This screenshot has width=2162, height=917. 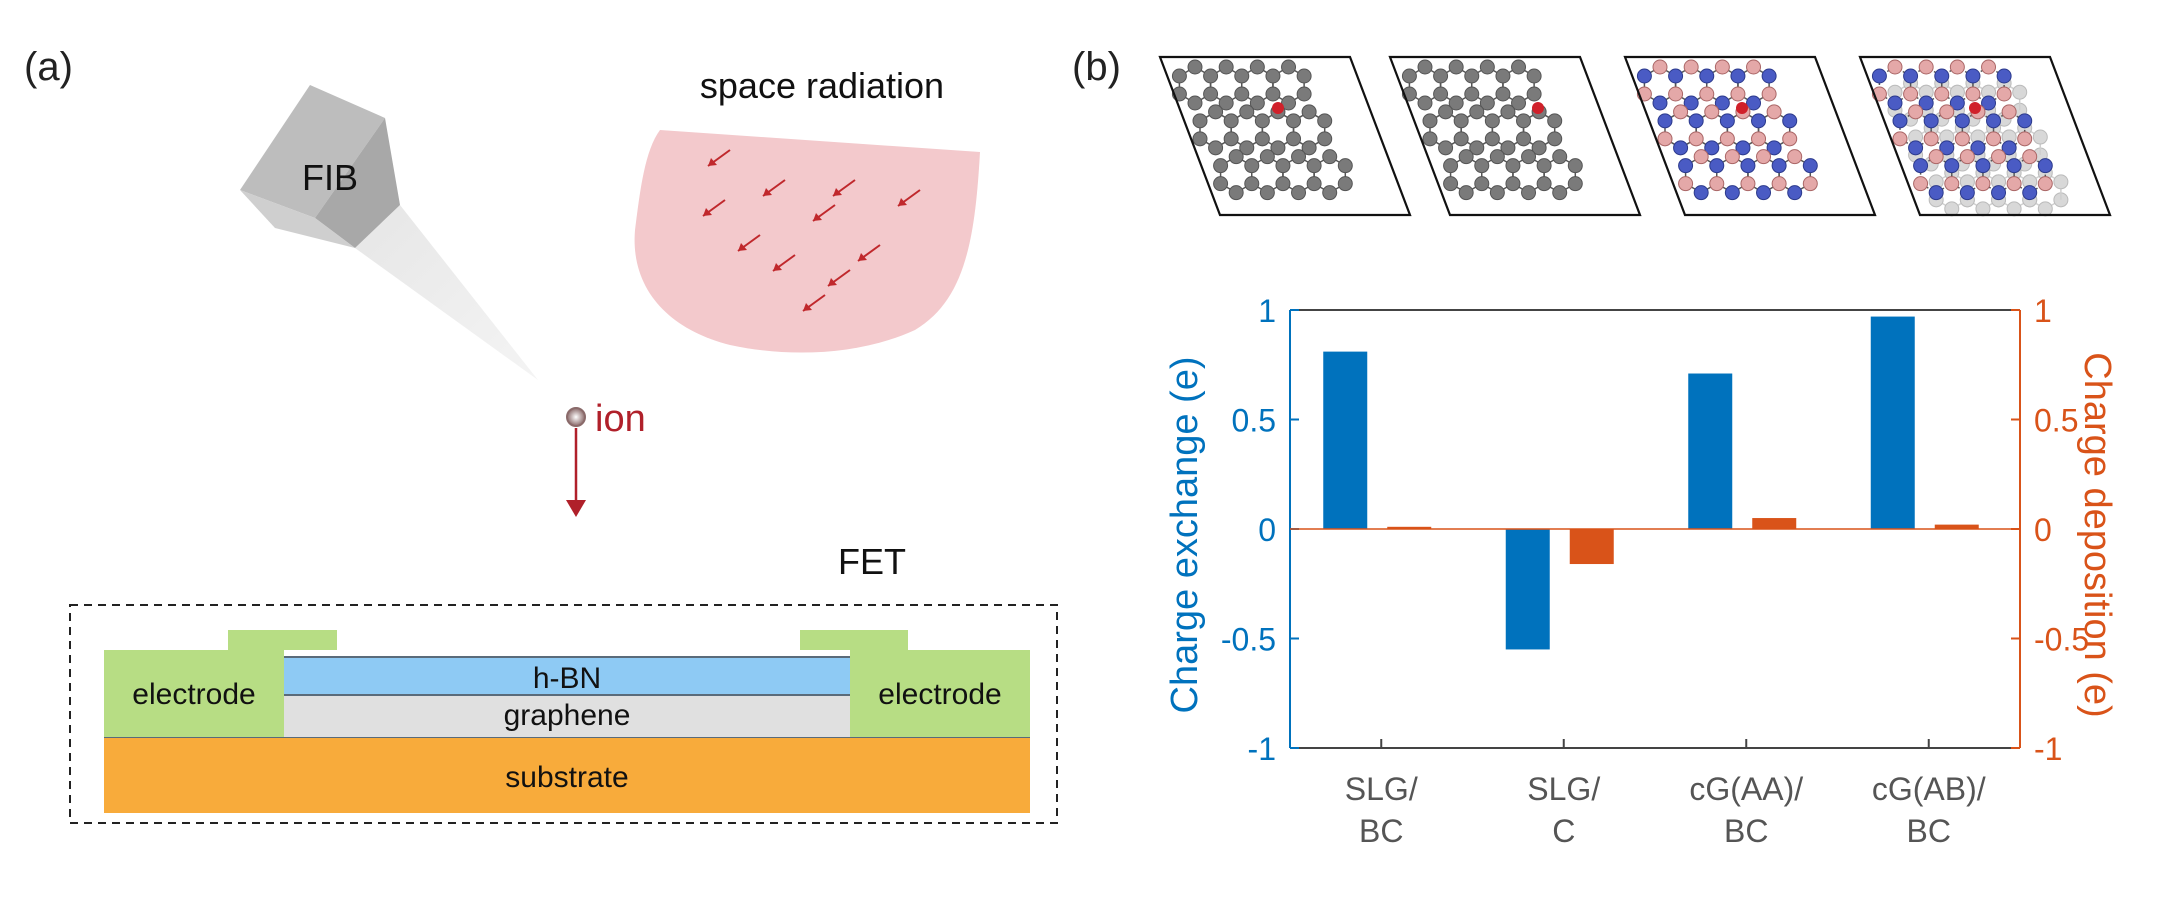 What do you see at coordinates (193, 694) in the screenshot?
I see `electrode-left-label: electrode` at bounding box center [193, 694].